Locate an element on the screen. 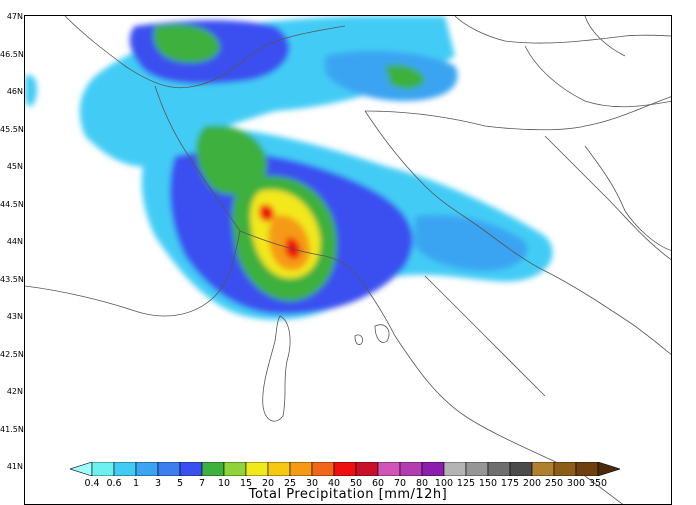 Image resolution: width=696 pixels, height=505 pixels. colorbar-tick-label: 80 is located at coordinates (422, 483).